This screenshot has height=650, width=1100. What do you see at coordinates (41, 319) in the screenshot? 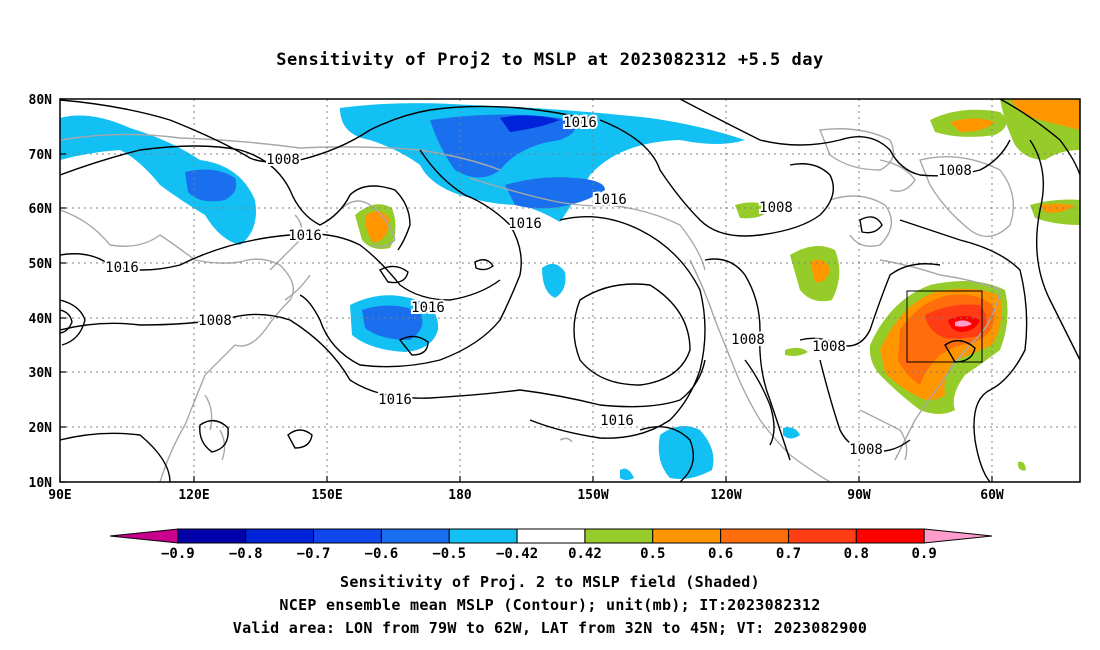
I see `lat-label: 40N` at bounding box center [41, 319].